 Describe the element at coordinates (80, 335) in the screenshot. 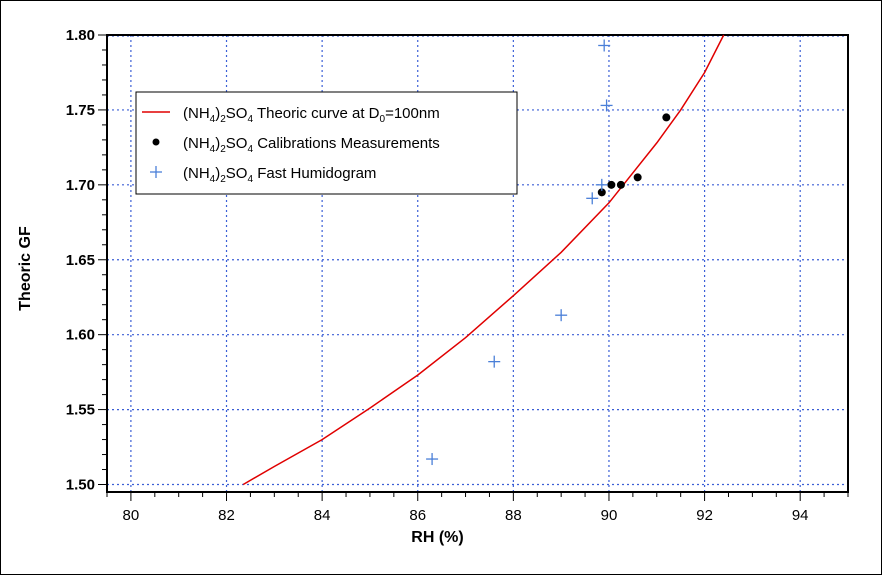

I see `y-tick-label: 1.60` at that location.